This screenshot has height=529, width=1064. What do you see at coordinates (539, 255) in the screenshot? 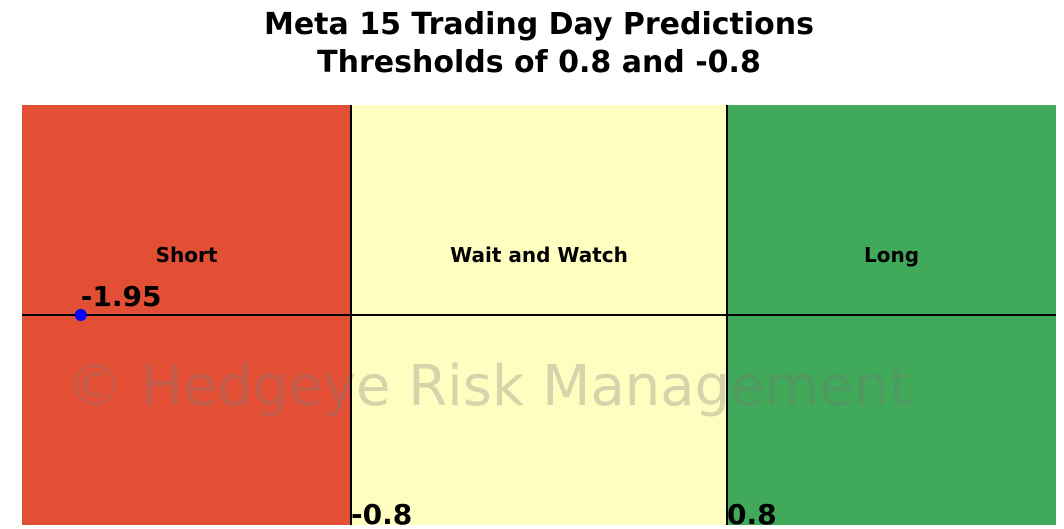
I see `zone-label: Wait and Watch` at bounding box center [539, 255].